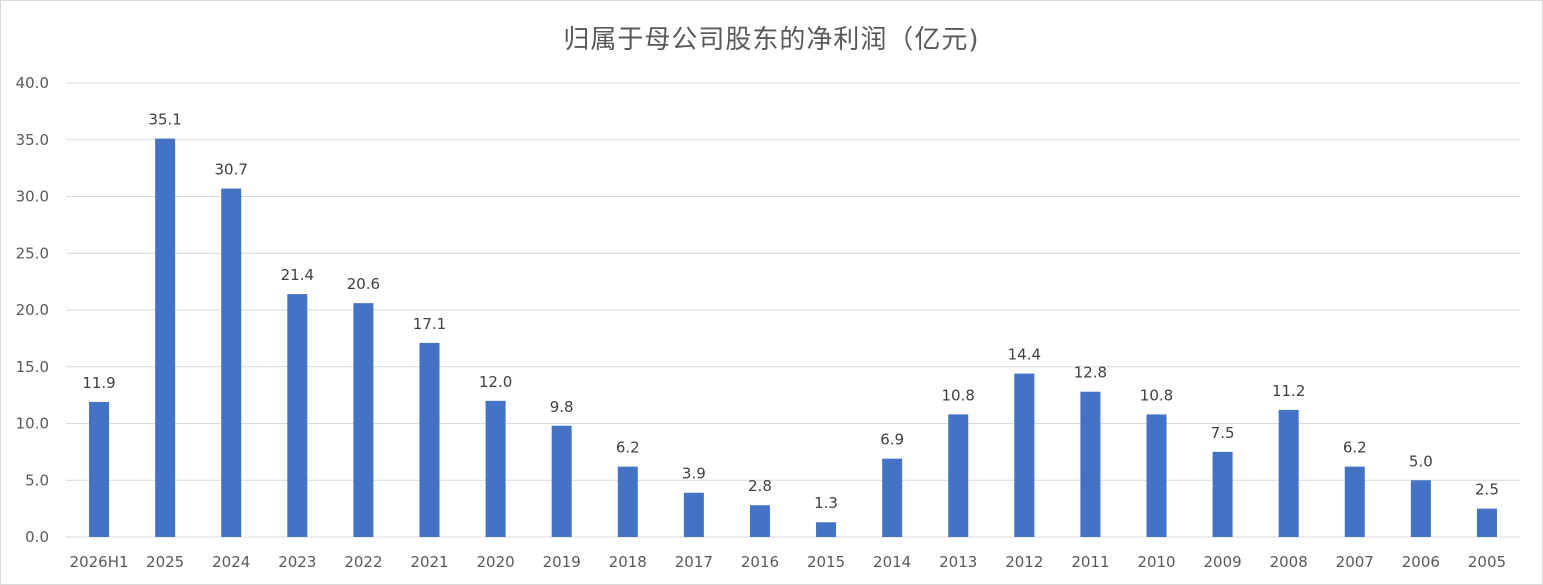 The width and height of the screenshot is (1543, 585). What do you see at coordinates (562, 562) in the screenshot?
I see `x-tick-label: 2019` at bounding box center [562, 562].